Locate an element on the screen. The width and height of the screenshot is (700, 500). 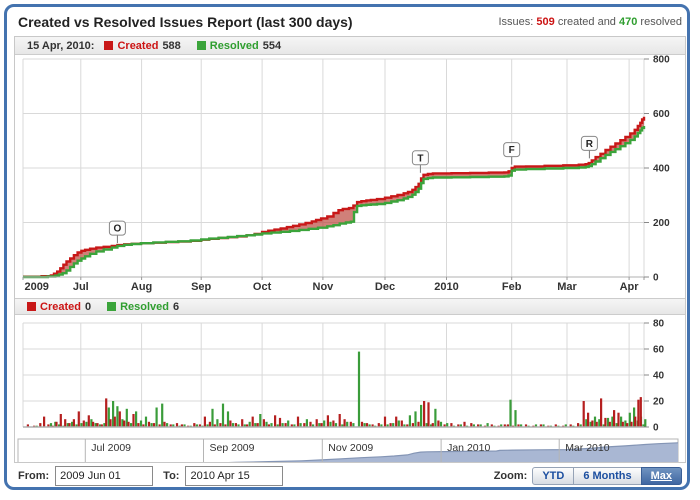
svg-text: Nov 2009 is located at coordinates (350, 448).